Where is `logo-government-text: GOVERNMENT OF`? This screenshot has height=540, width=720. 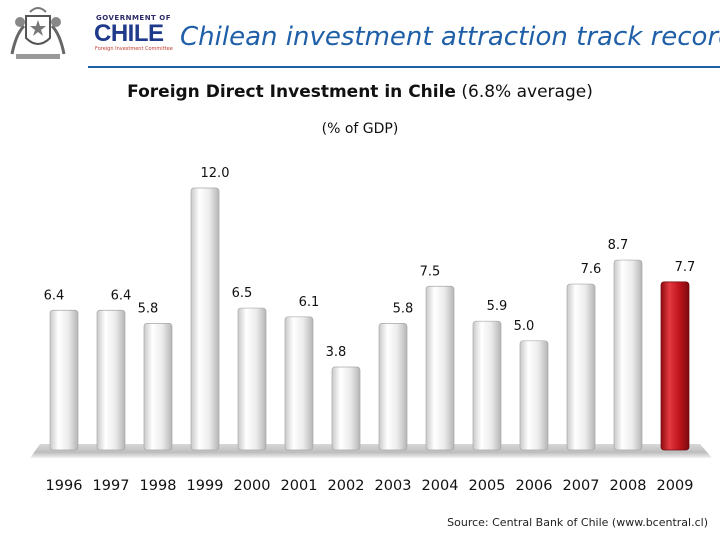 logo-government-text: GOVERNMENT OF is located at coordinates (134, 18).